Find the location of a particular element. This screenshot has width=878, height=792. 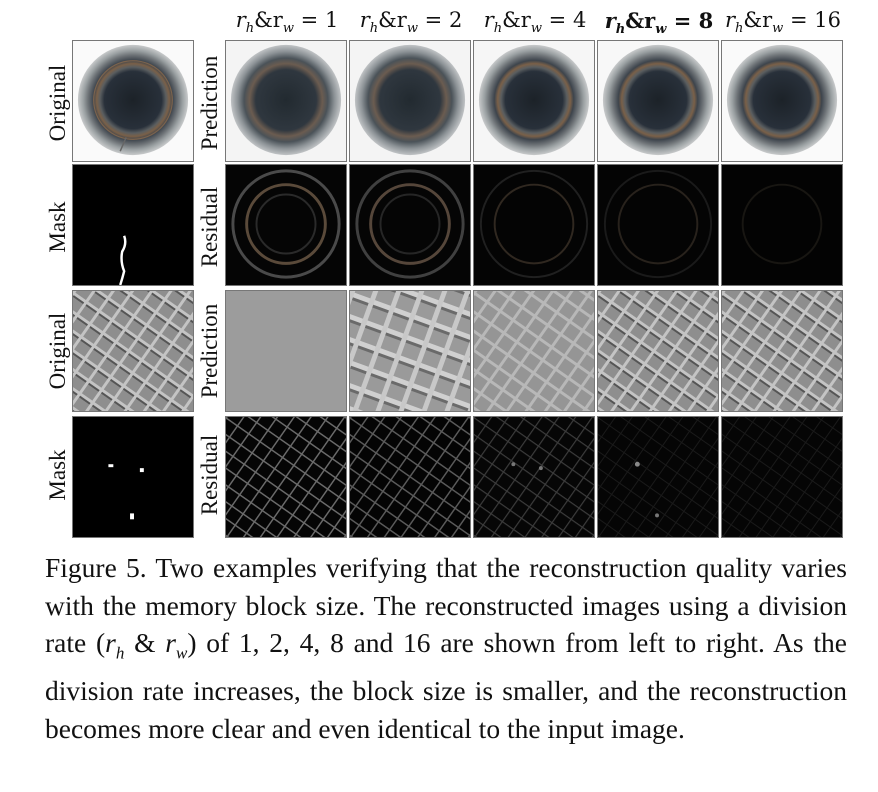

mask-image-grid is located at coordinates (133, 477).